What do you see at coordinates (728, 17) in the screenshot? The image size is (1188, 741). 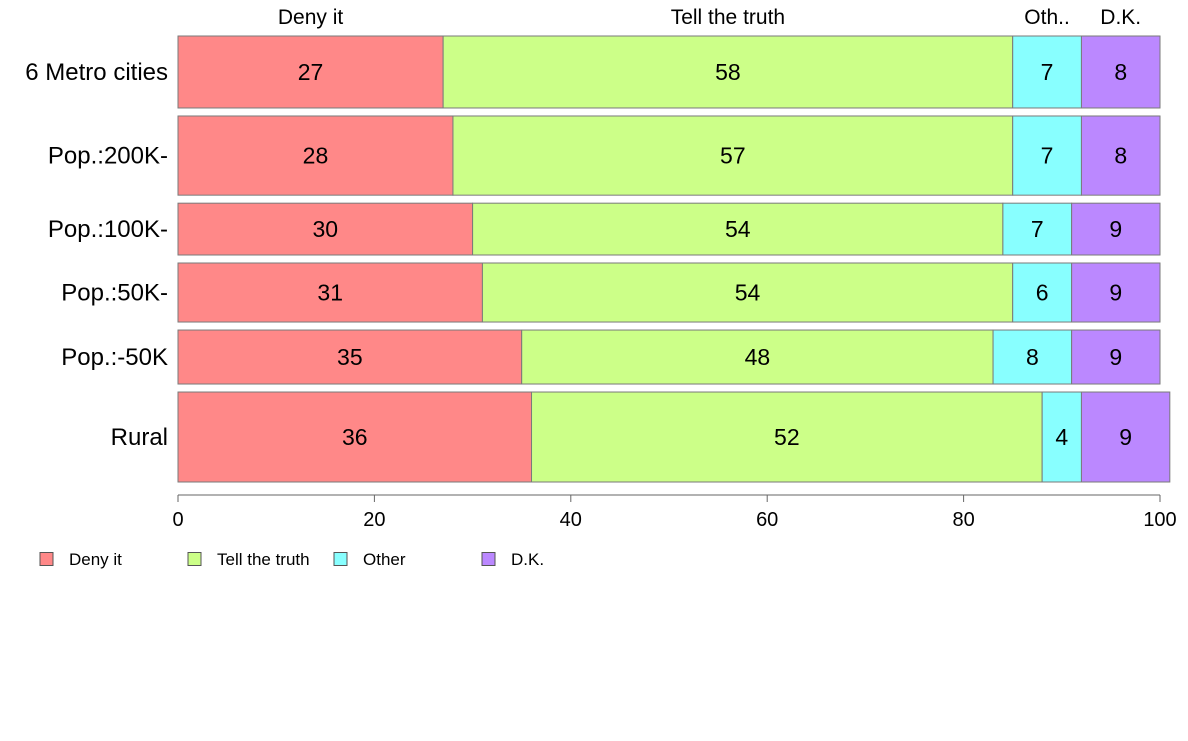 I see `column-header-2: Tell the truth` at bounding box center [728, 17].